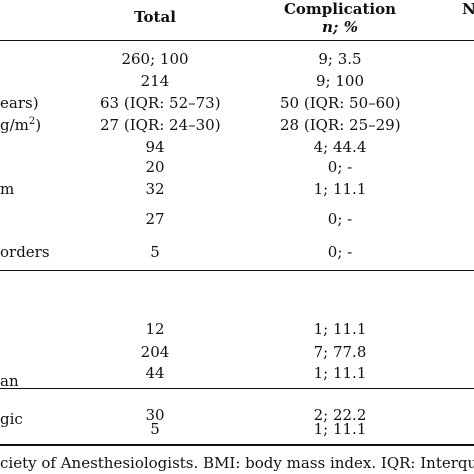  I want to click on section-rule, so click(237, 270).